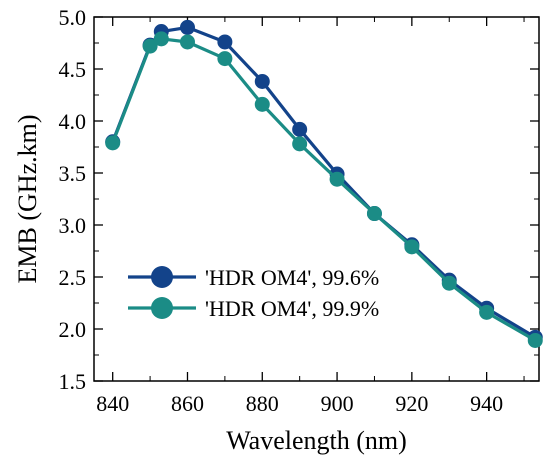 The width and height of the screenshot is (550, 461). Describe the element at coordinates (112, 403) in the screenshot. I see `x-tick-label: 840` at that location.